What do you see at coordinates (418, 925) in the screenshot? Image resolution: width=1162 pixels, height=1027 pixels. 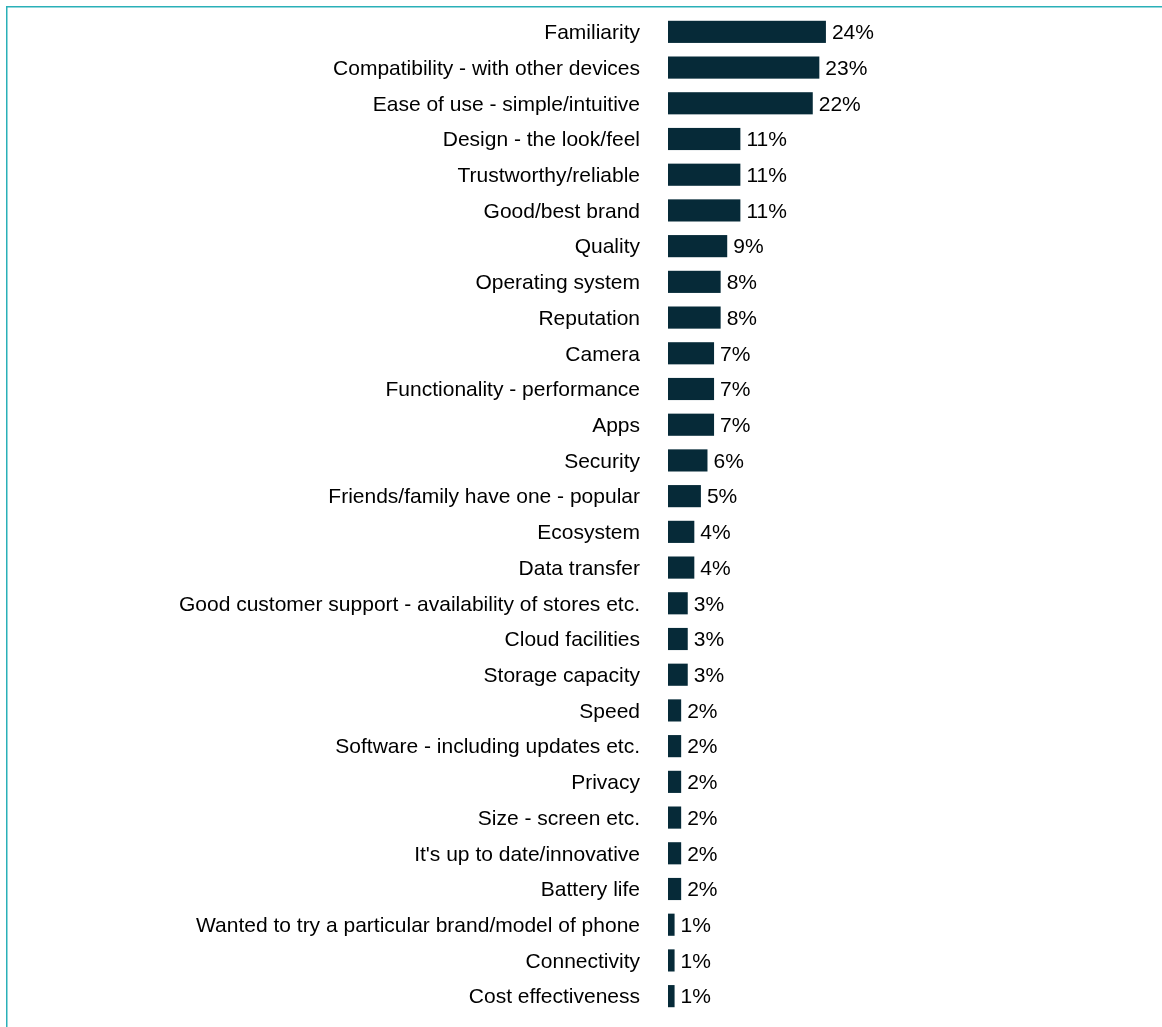 I see `y-tick-label: Wanted to try a particular brand/model of phone` at bounding box center [418, 925].